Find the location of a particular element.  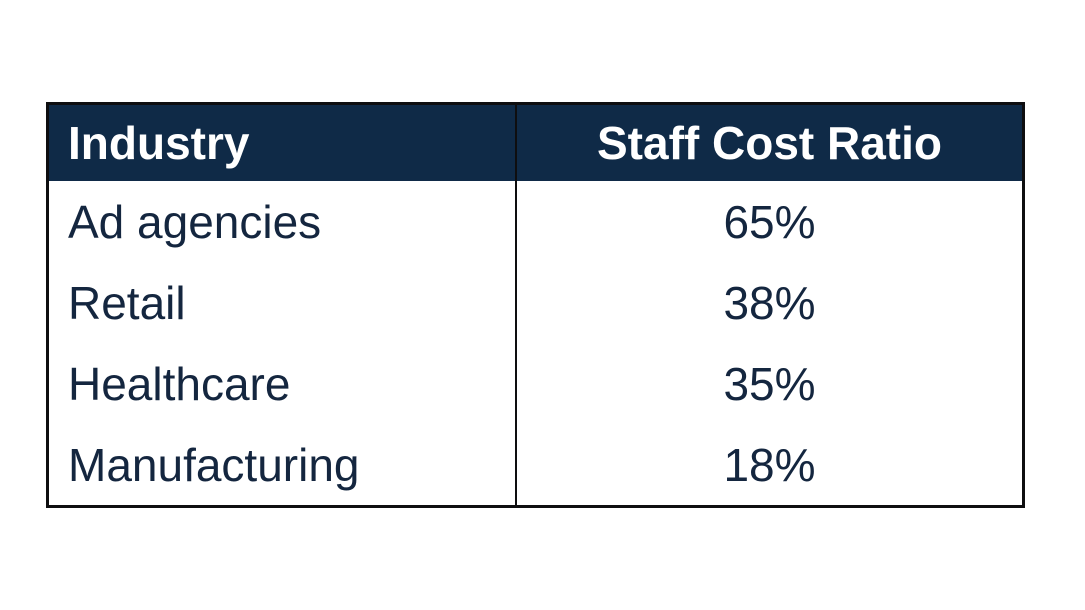

ratio-cell: 65% is located at coordinates (769, 221).